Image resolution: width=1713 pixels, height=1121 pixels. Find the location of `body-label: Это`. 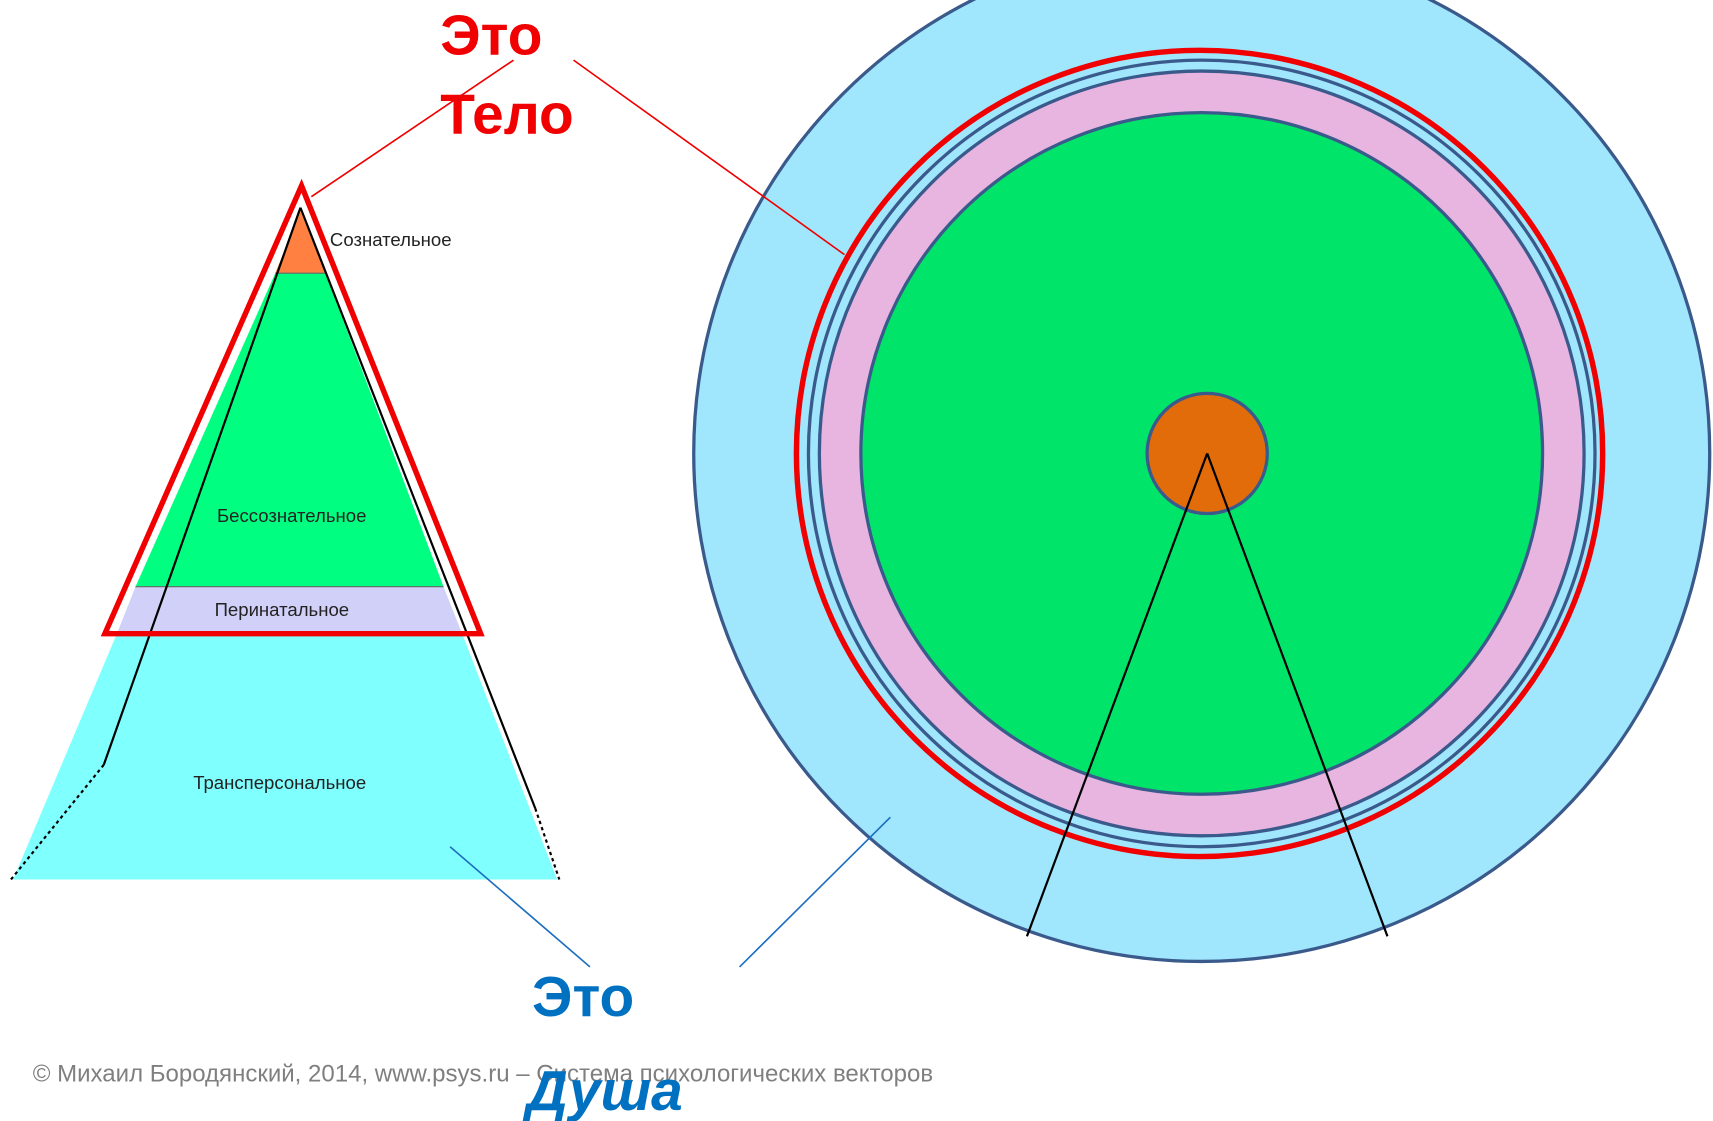

body-label: Это is located at coordinates (491, 36).